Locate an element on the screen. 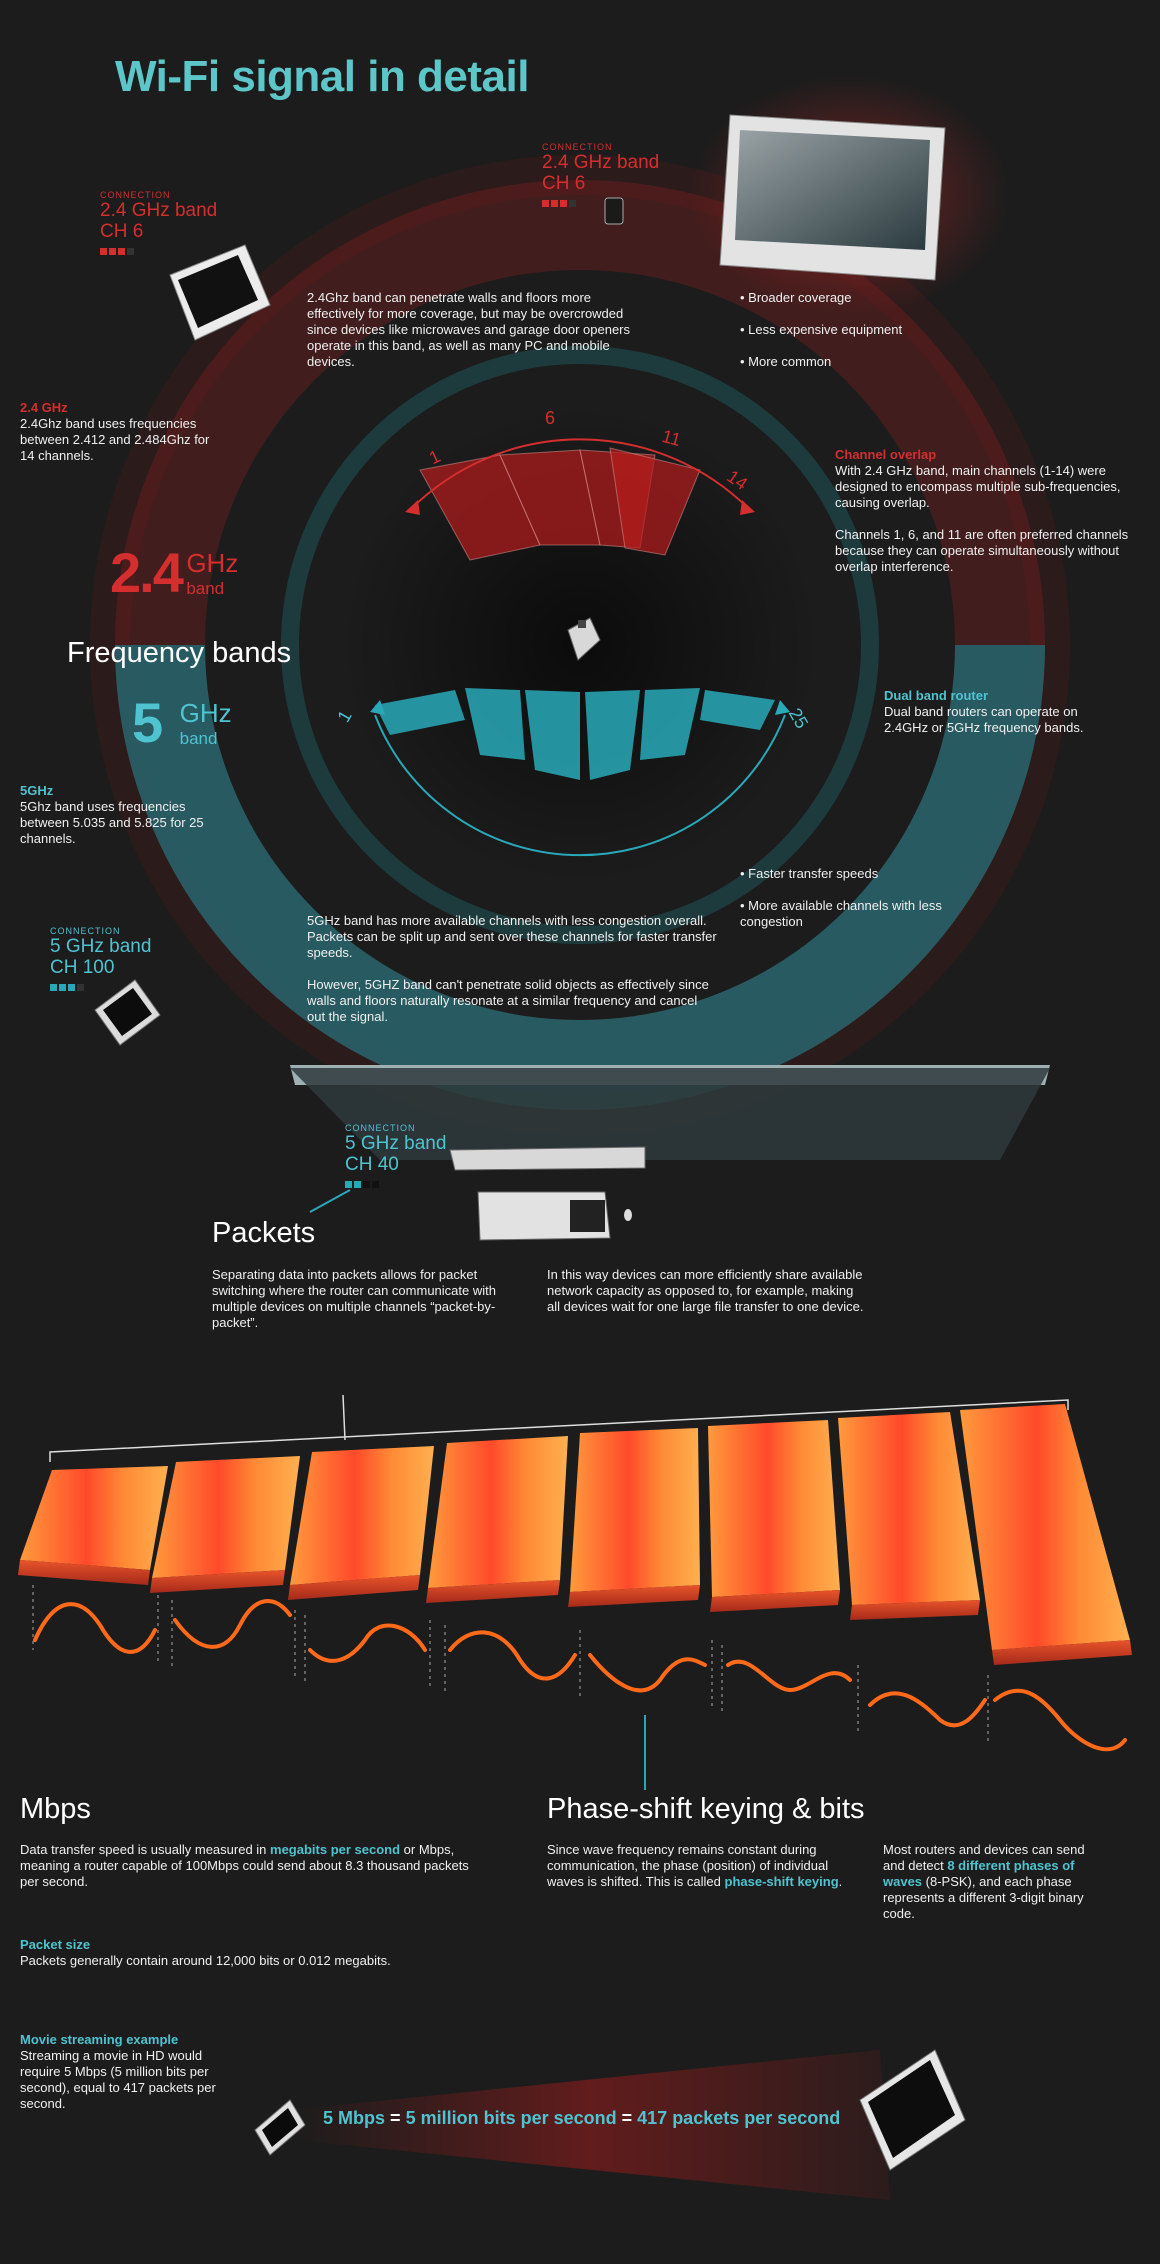 The image size is (1160, 2264). psk-text-1-b: . is located at coordinates (840, 1881).